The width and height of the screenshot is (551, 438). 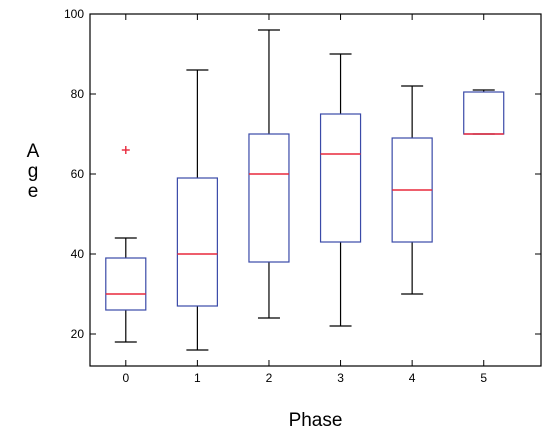 I want to click on x-tick-label: 1, so click(x=197, y=378).